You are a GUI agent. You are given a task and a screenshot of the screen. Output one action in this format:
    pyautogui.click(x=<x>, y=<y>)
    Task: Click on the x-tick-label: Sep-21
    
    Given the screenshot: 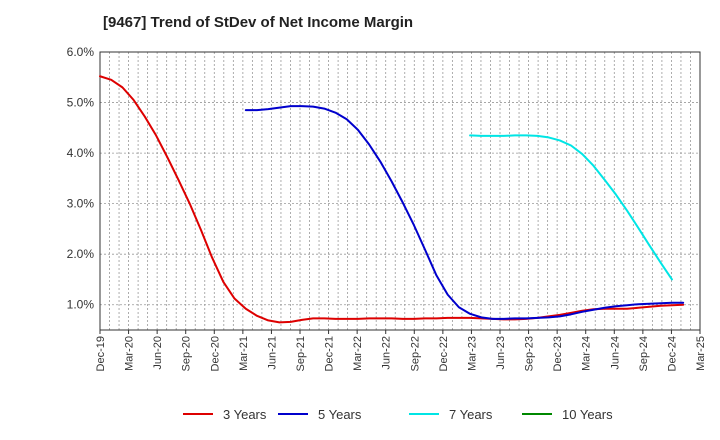 What is the action you would take?
    pyautogui.click(x=301, y=353)
    